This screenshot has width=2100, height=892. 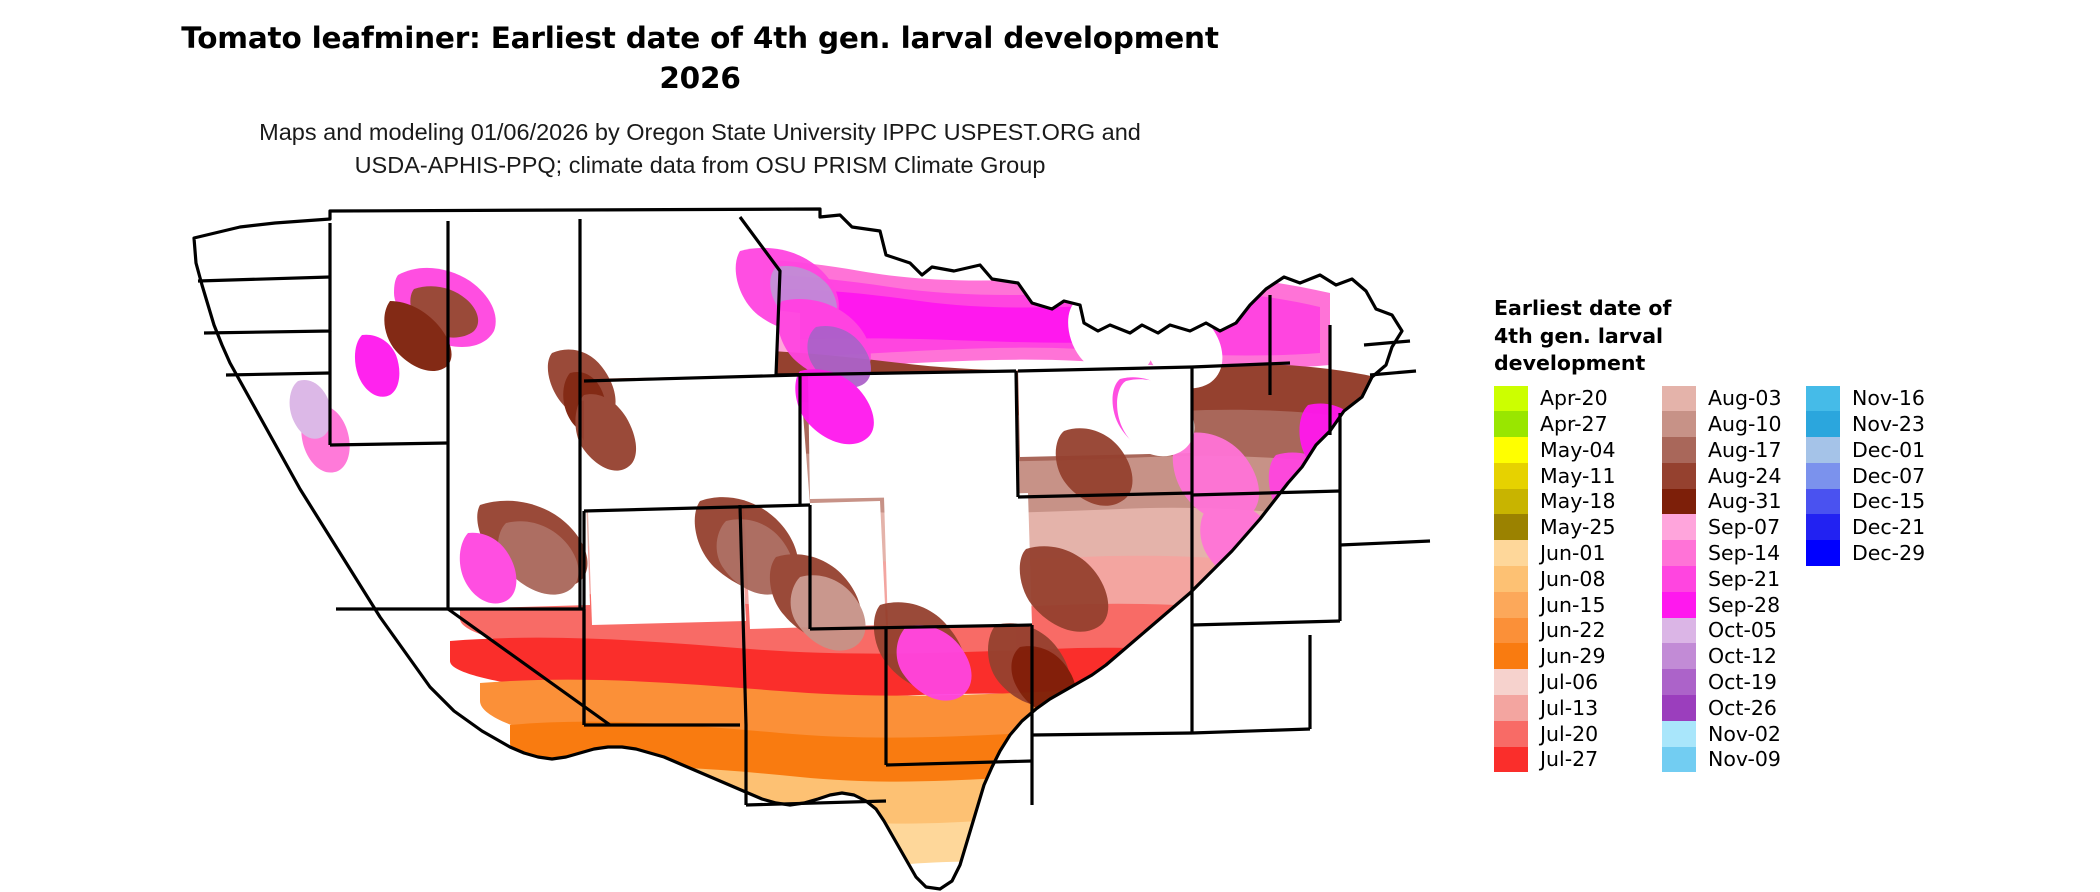 What do you see at coordinates (1876, 501) in the screenshot?
I see `legend-item: Dec-15` at bounding box center [1876, 501].